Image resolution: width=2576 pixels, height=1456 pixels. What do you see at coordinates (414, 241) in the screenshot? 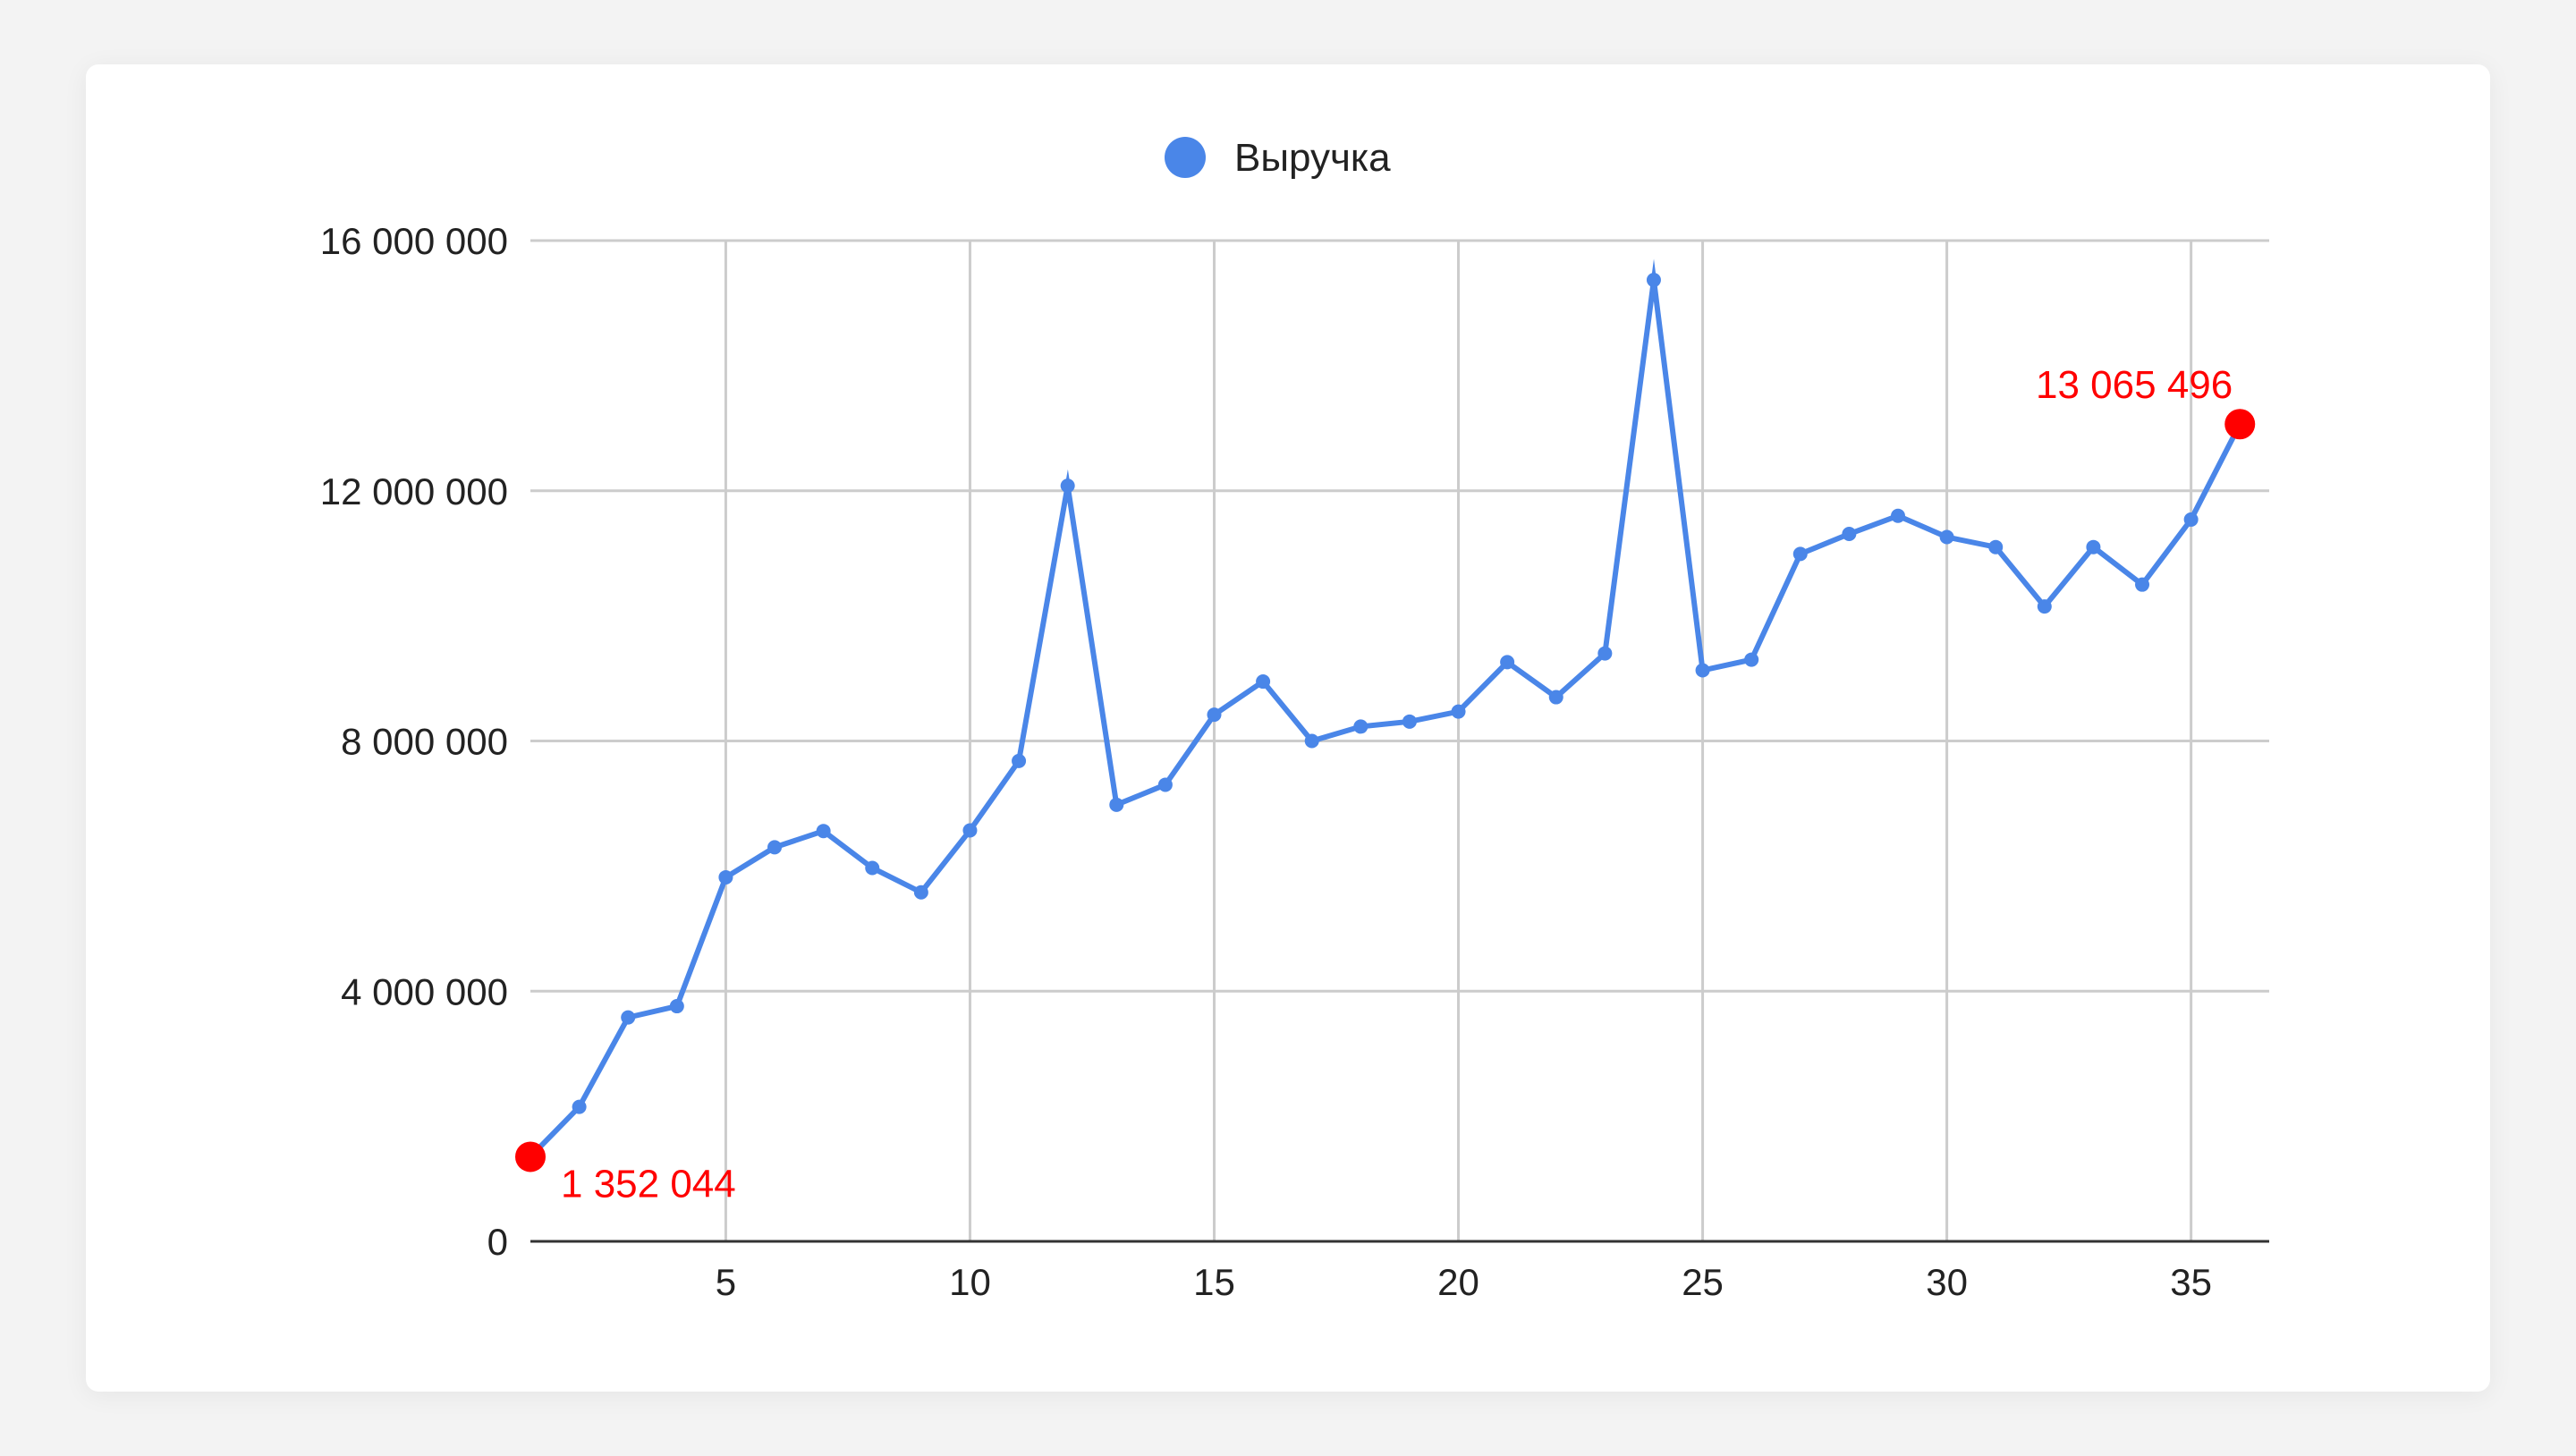
I see `y-tick-label: 16 000 000` at bounding box center [414, 241].